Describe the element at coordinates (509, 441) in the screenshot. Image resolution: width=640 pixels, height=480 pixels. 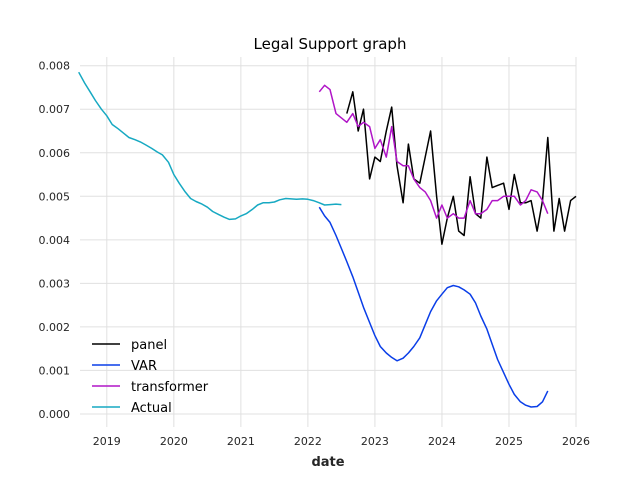
I see `x-tick-label: 2025` at that location.